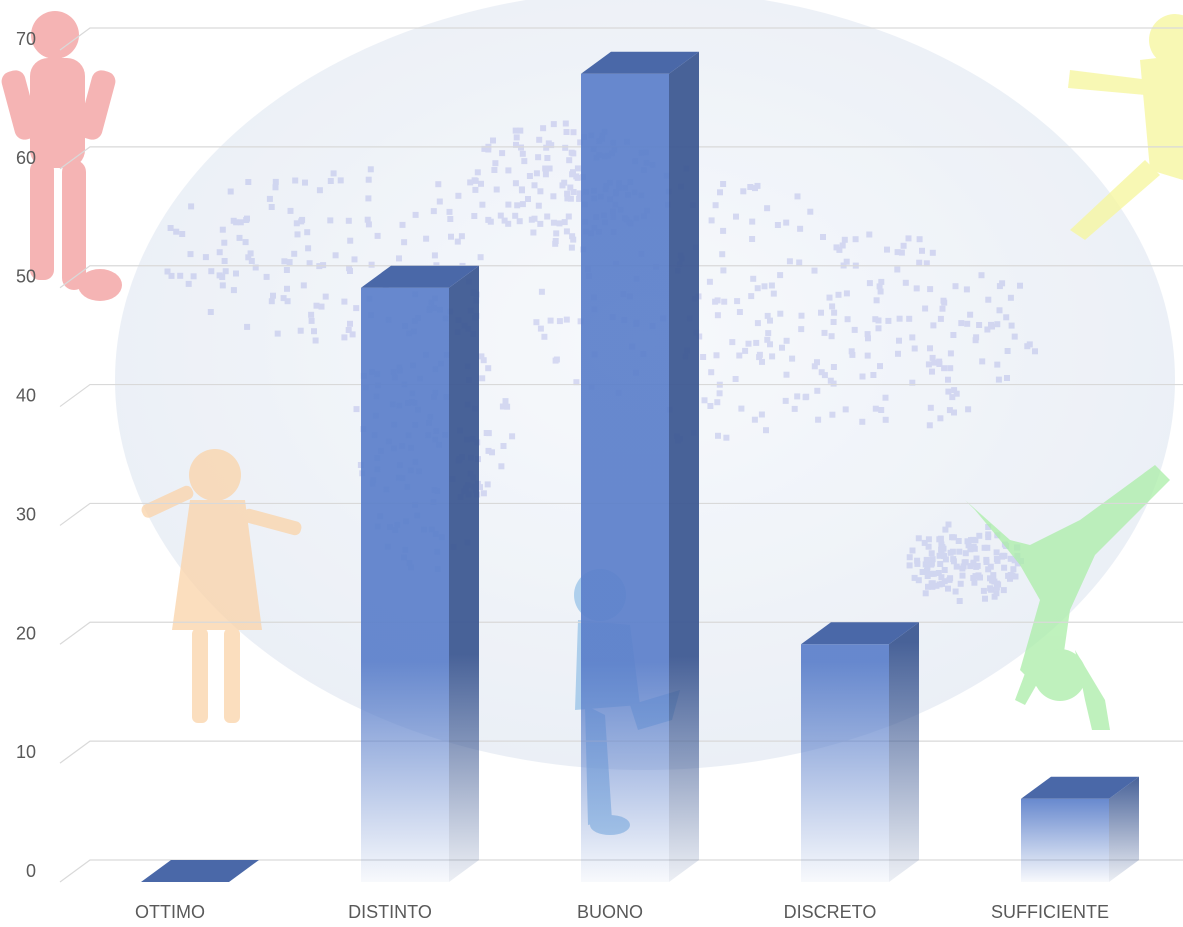 This screenshot has height=927, width=1183. Describe the element at coordinates (26, 514) in the screenshot. I see `y-tick-label: 30` at that location.